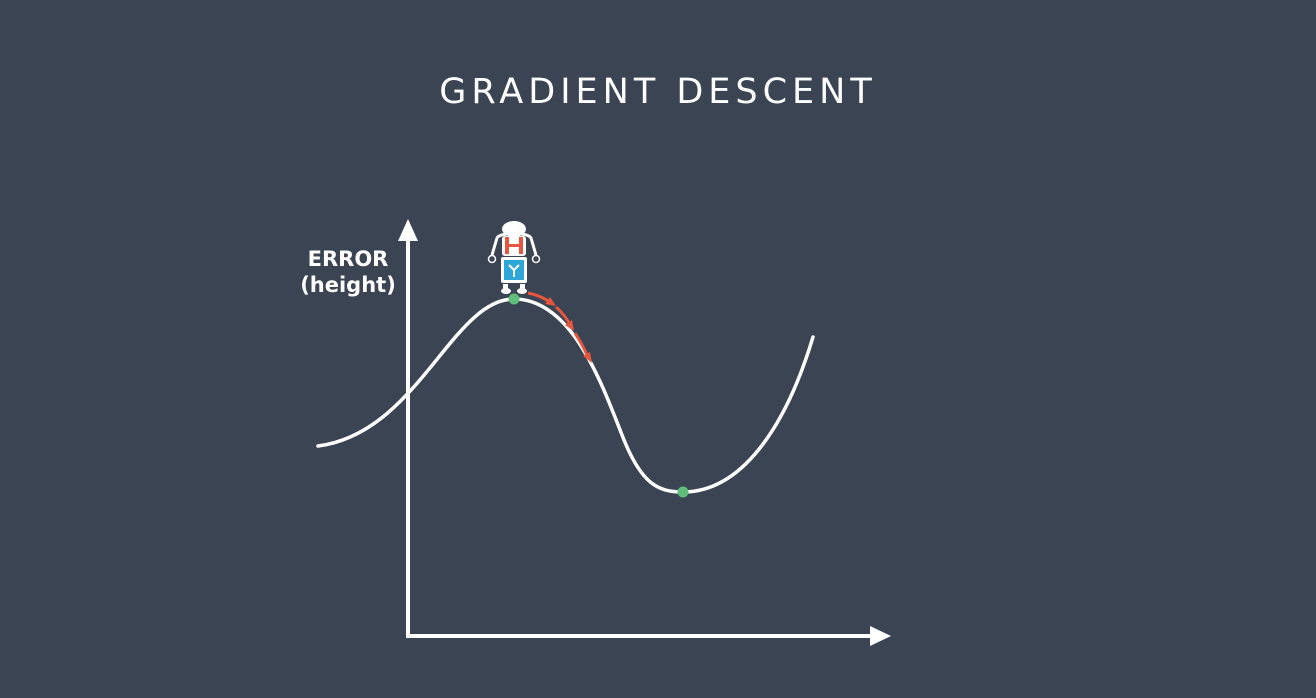 This screenshot has width=1316, height=698. Describe the element at coordinates (587, 357) in the screenshot. I see `descent-arrow-3-head` at that location.